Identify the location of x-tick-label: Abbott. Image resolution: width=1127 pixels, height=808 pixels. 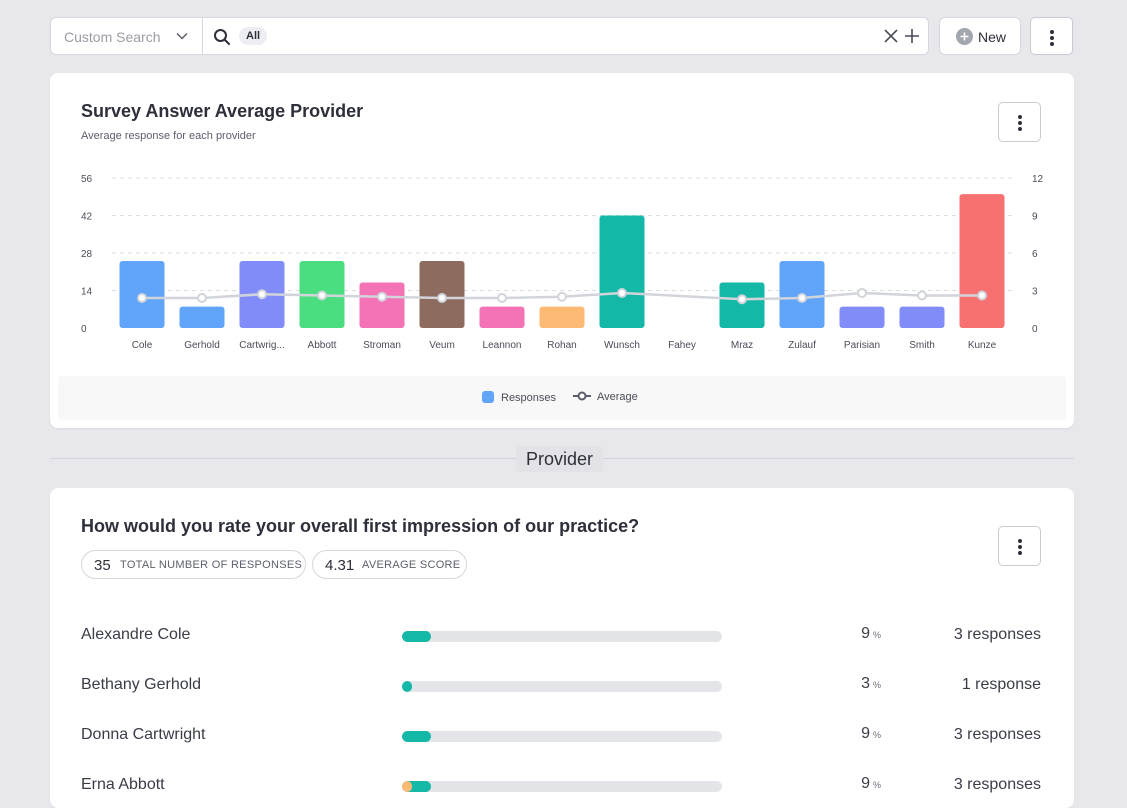
(322, 345).